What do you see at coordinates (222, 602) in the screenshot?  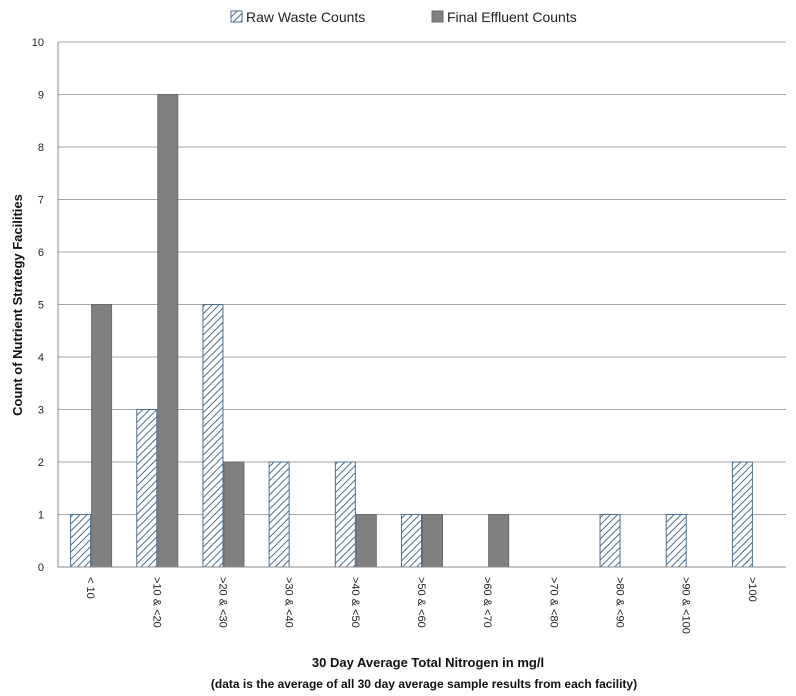 I see `x-tick-label: >20 & <30` at bounding box center [222, 602].